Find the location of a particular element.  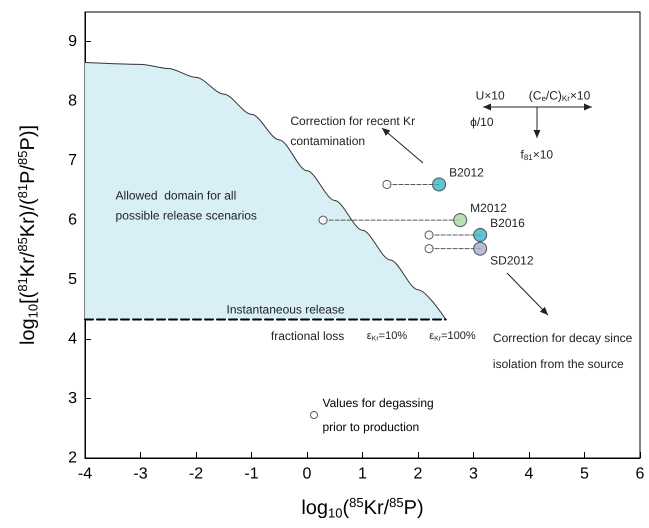

annotation: Correction for decay since isolation from the source is located at coordinates (562, 350).